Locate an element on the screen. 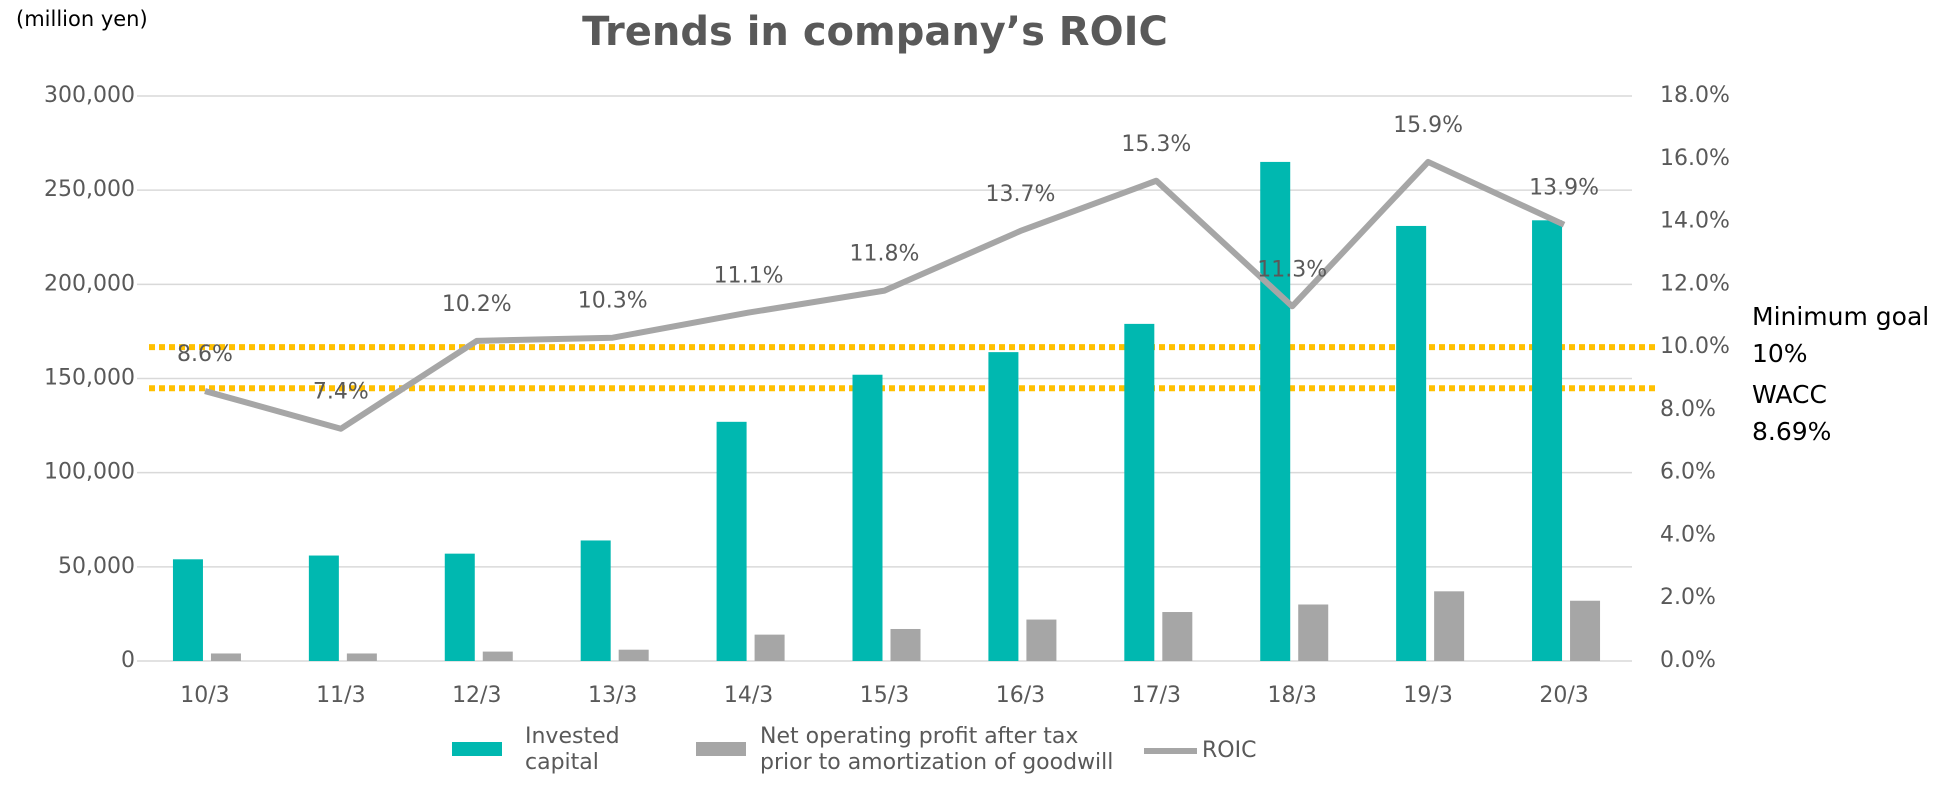 Image resolution: width=1960 pixels, height=806 pixels. y2-tick-label: 8.0% is located at coordinates (1688, 409).